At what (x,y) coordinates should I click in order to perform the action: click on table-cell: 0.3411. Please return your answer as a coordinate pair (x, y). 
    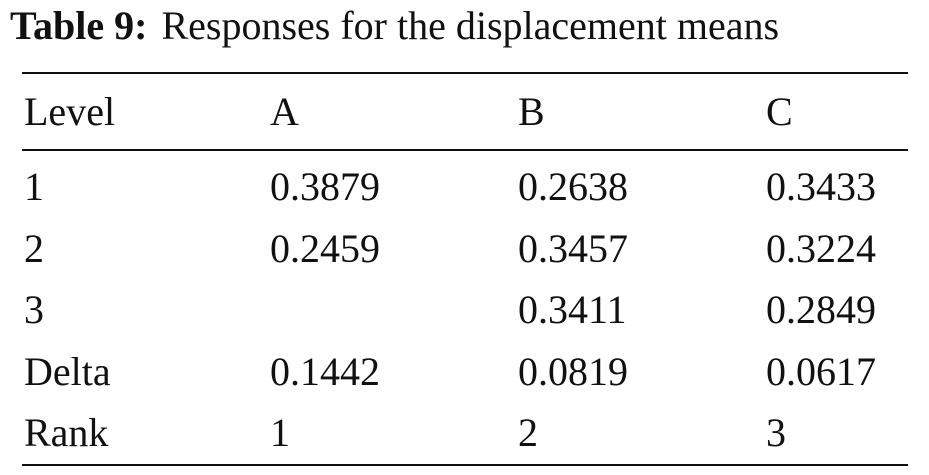
    Looking at the image, I should click on (572, 309).